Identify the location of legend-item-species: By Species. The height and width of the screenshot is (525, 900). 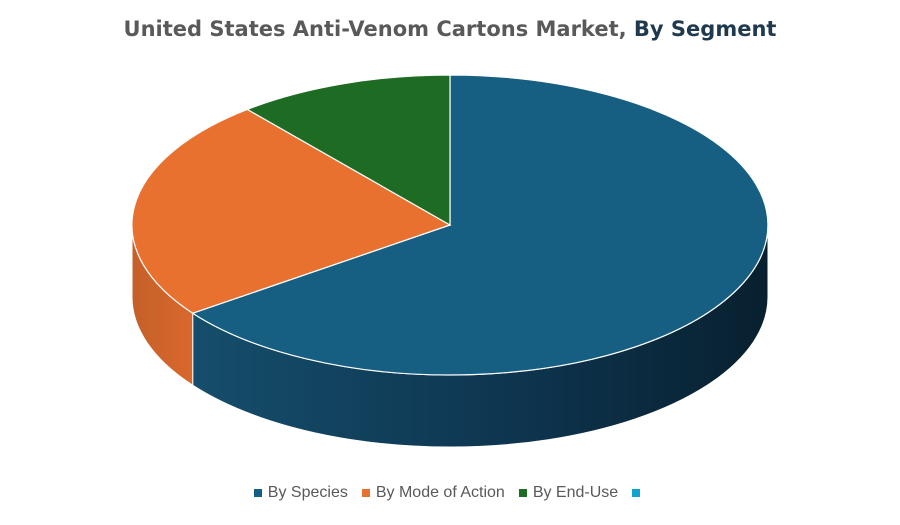
(300, 493).